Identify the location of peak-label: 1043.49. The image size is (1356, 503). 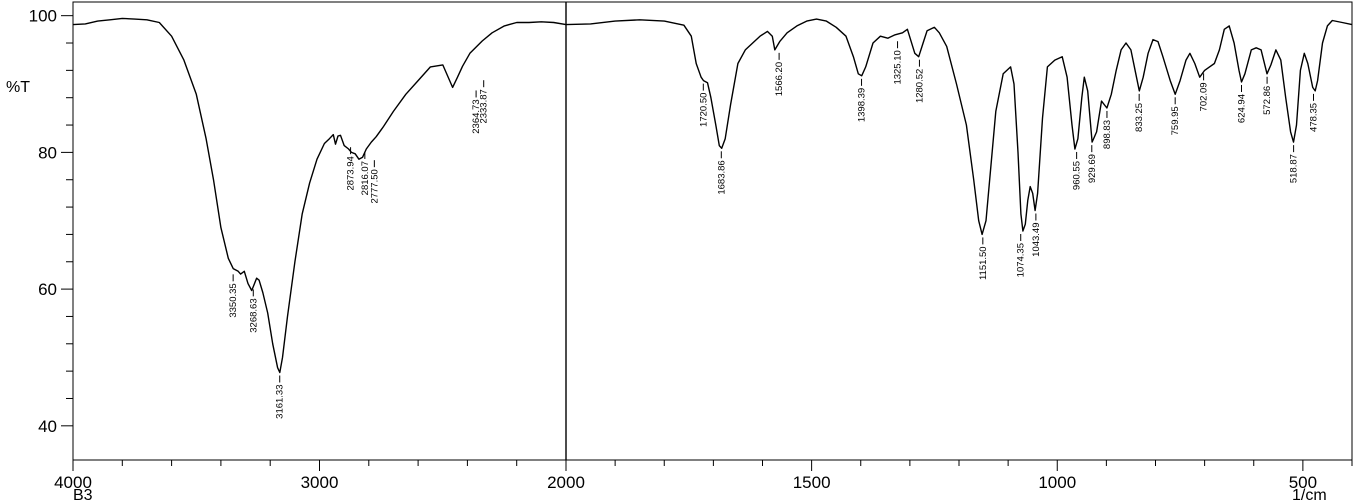
(1036, 240).